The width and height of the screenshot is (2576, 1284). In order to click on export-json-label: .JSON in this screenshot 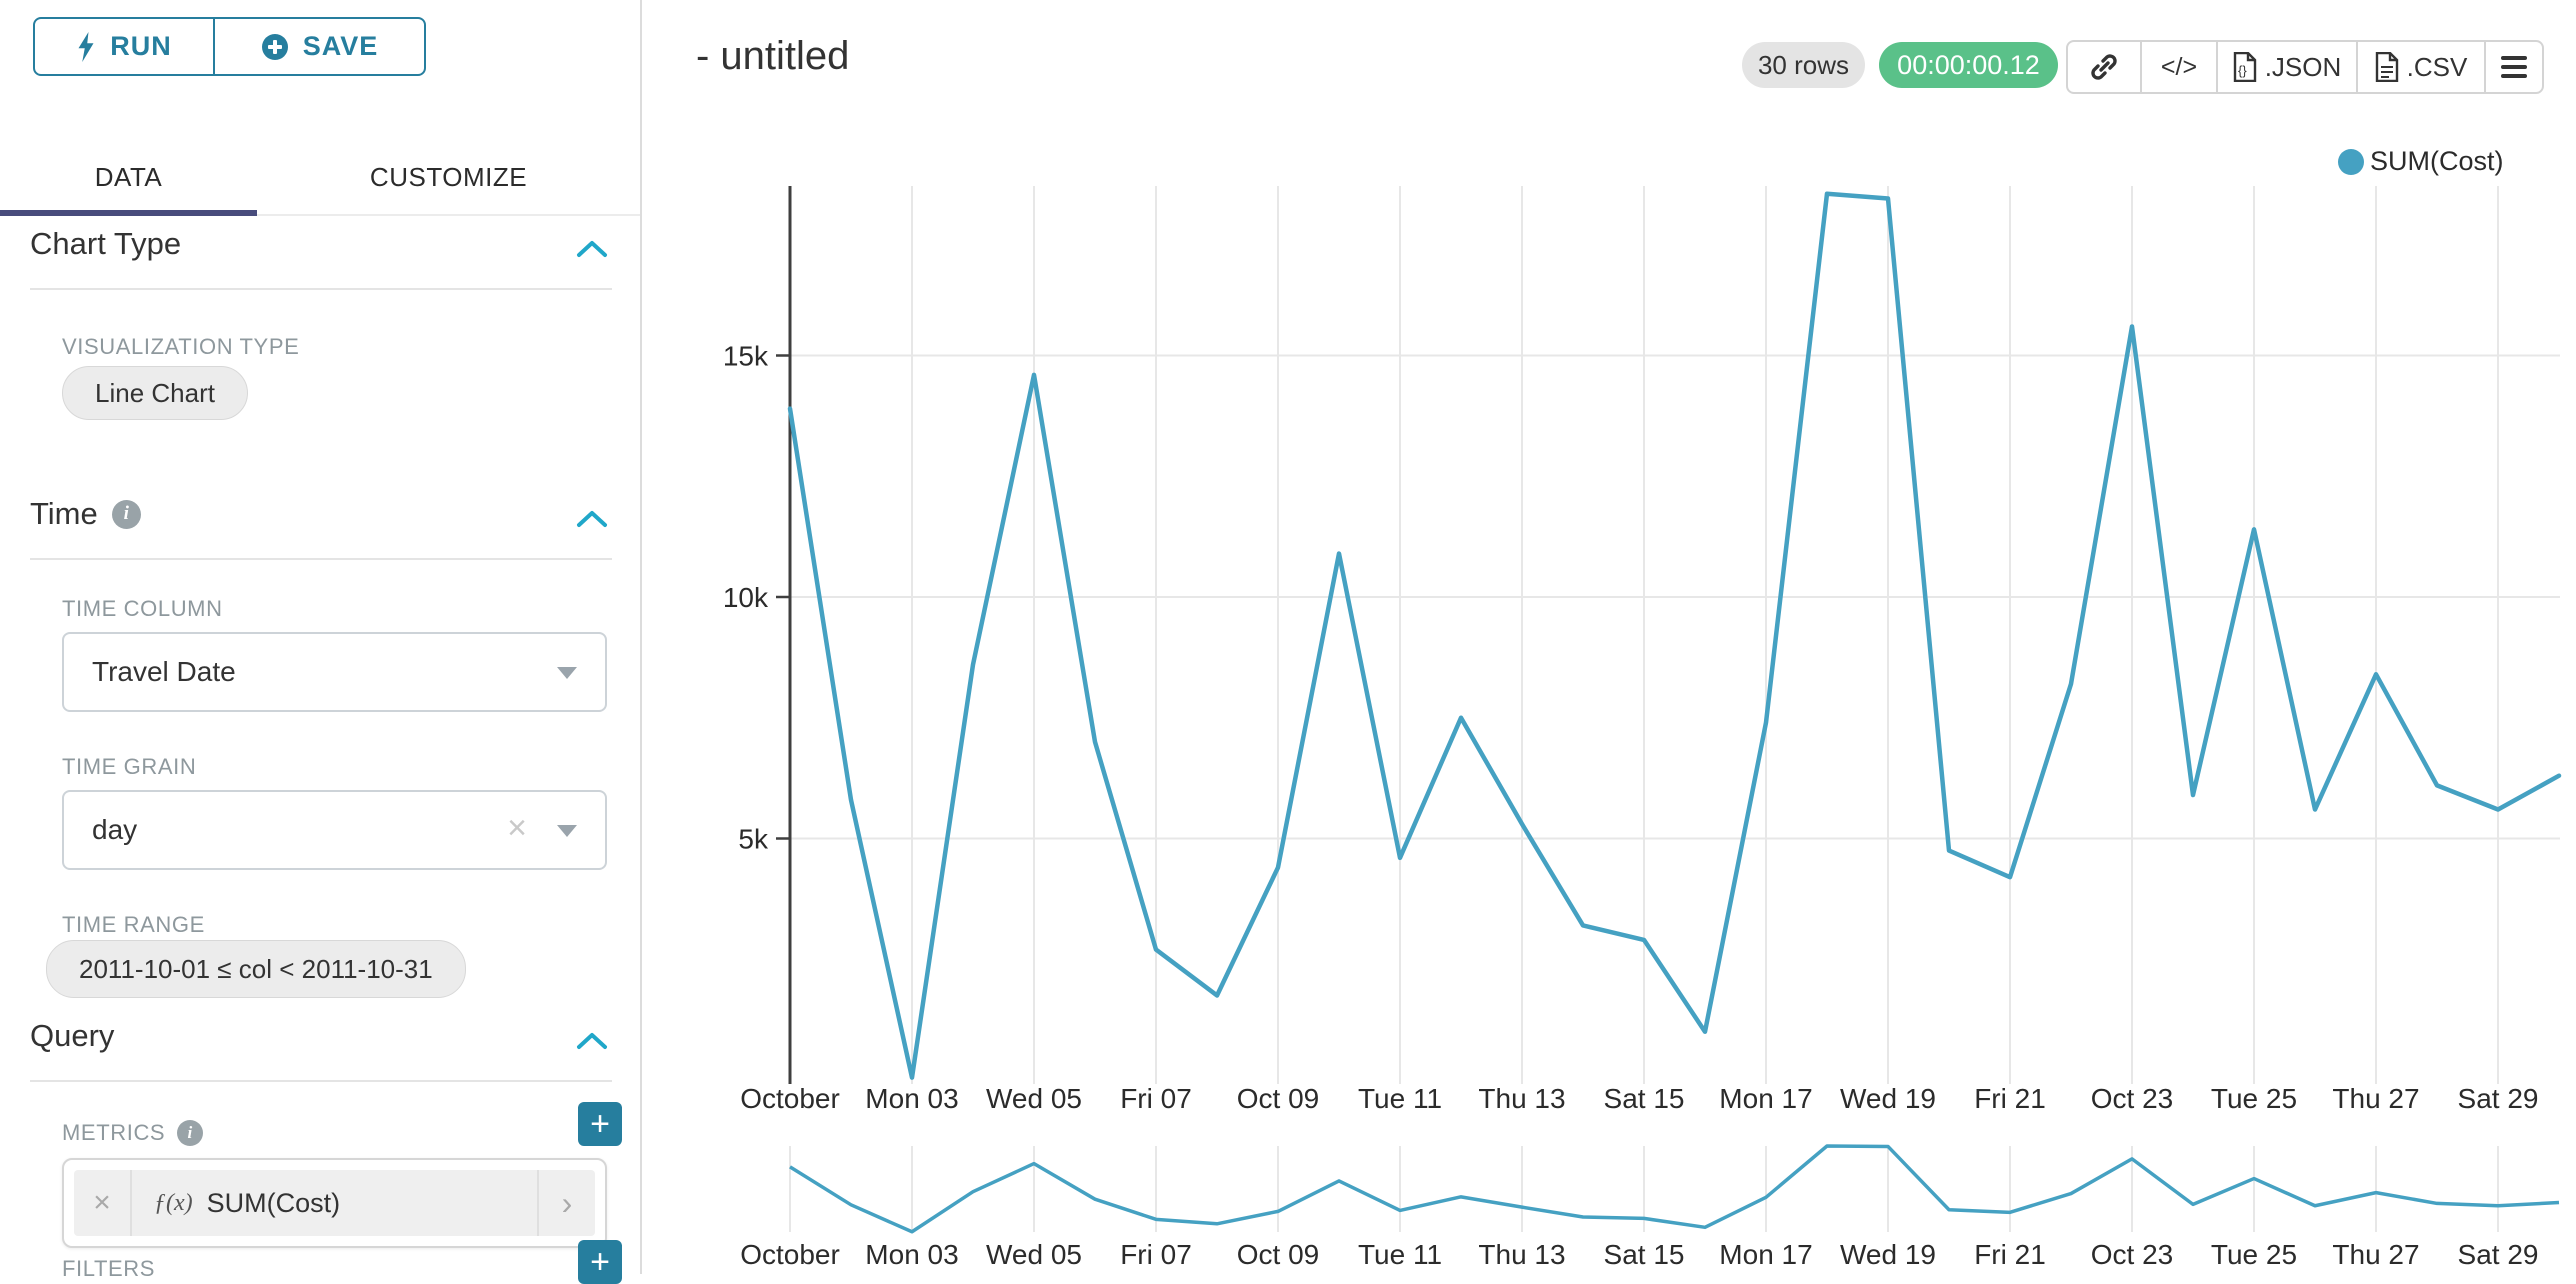, I will do `click(2303, 66)`.